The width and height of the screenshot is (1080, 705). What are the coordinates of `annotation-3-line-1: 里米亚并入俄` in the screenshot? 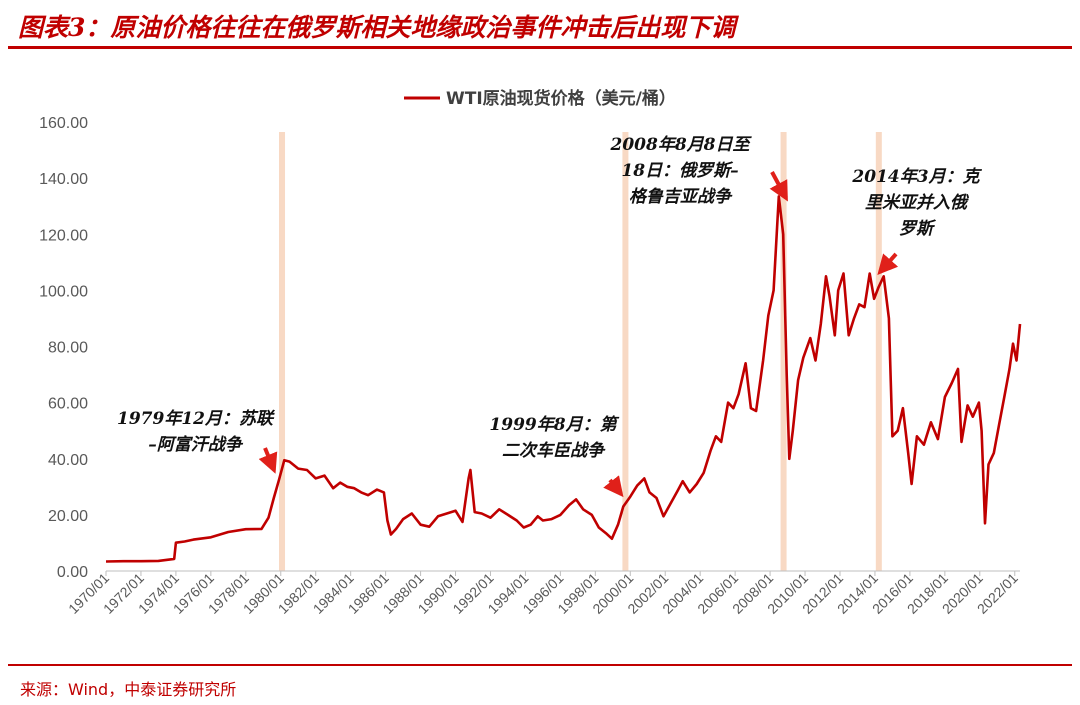 It's located at (917, 203).